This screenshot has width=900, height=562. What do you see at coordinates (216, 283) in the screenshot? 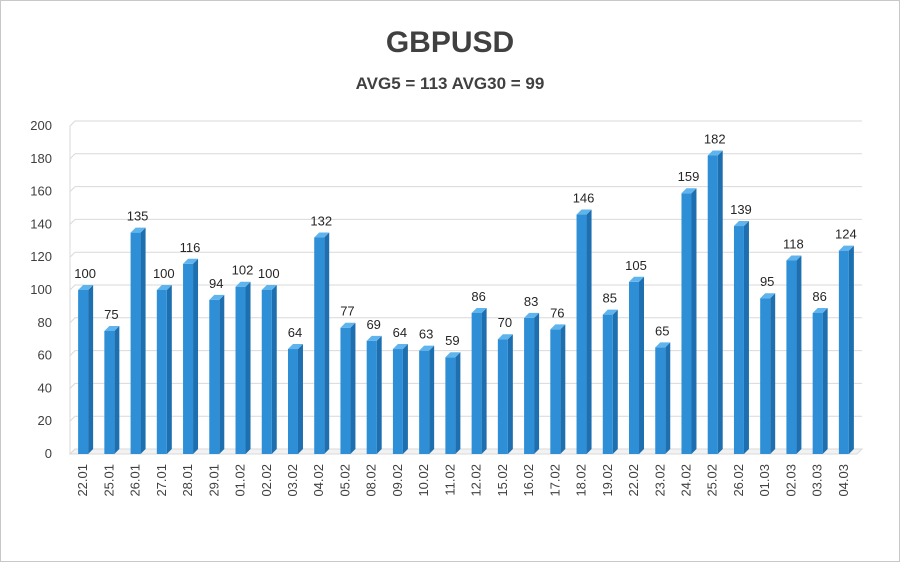
I see `data-label: 94` at bounding box center [216, 283].